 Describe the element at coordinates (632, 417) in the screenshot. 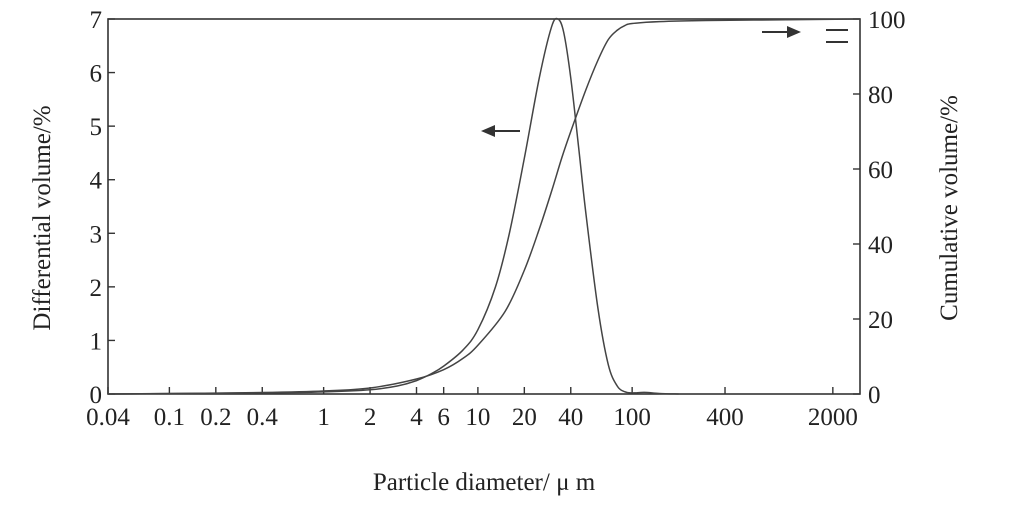

I see `x-tick-label: 100` at that location.